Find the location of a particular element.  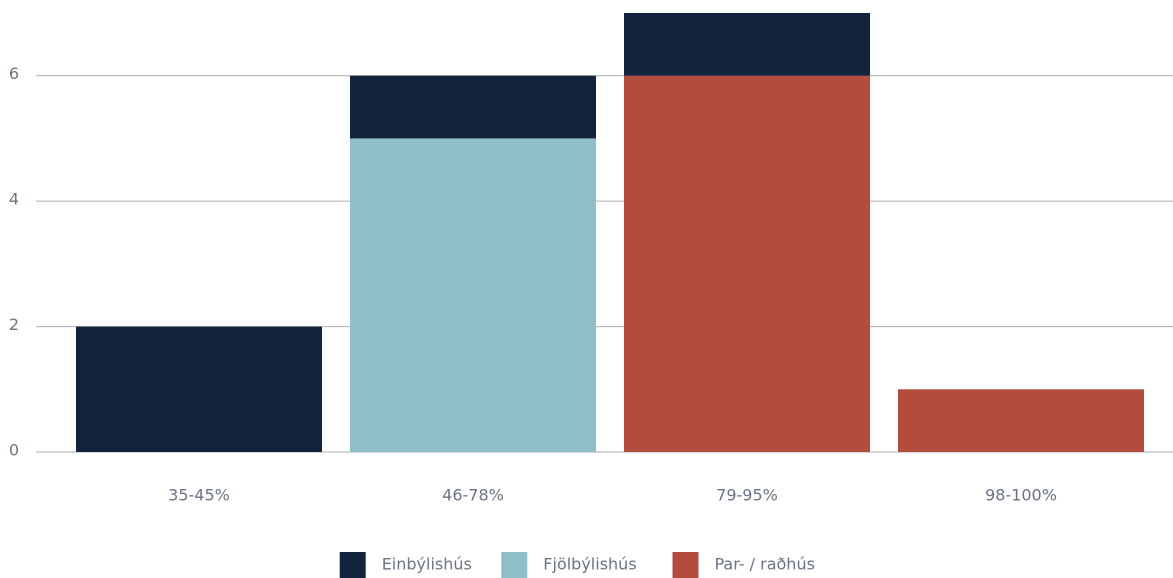

x-tick-label: 98-100% is located at coordinates (1021, 495).